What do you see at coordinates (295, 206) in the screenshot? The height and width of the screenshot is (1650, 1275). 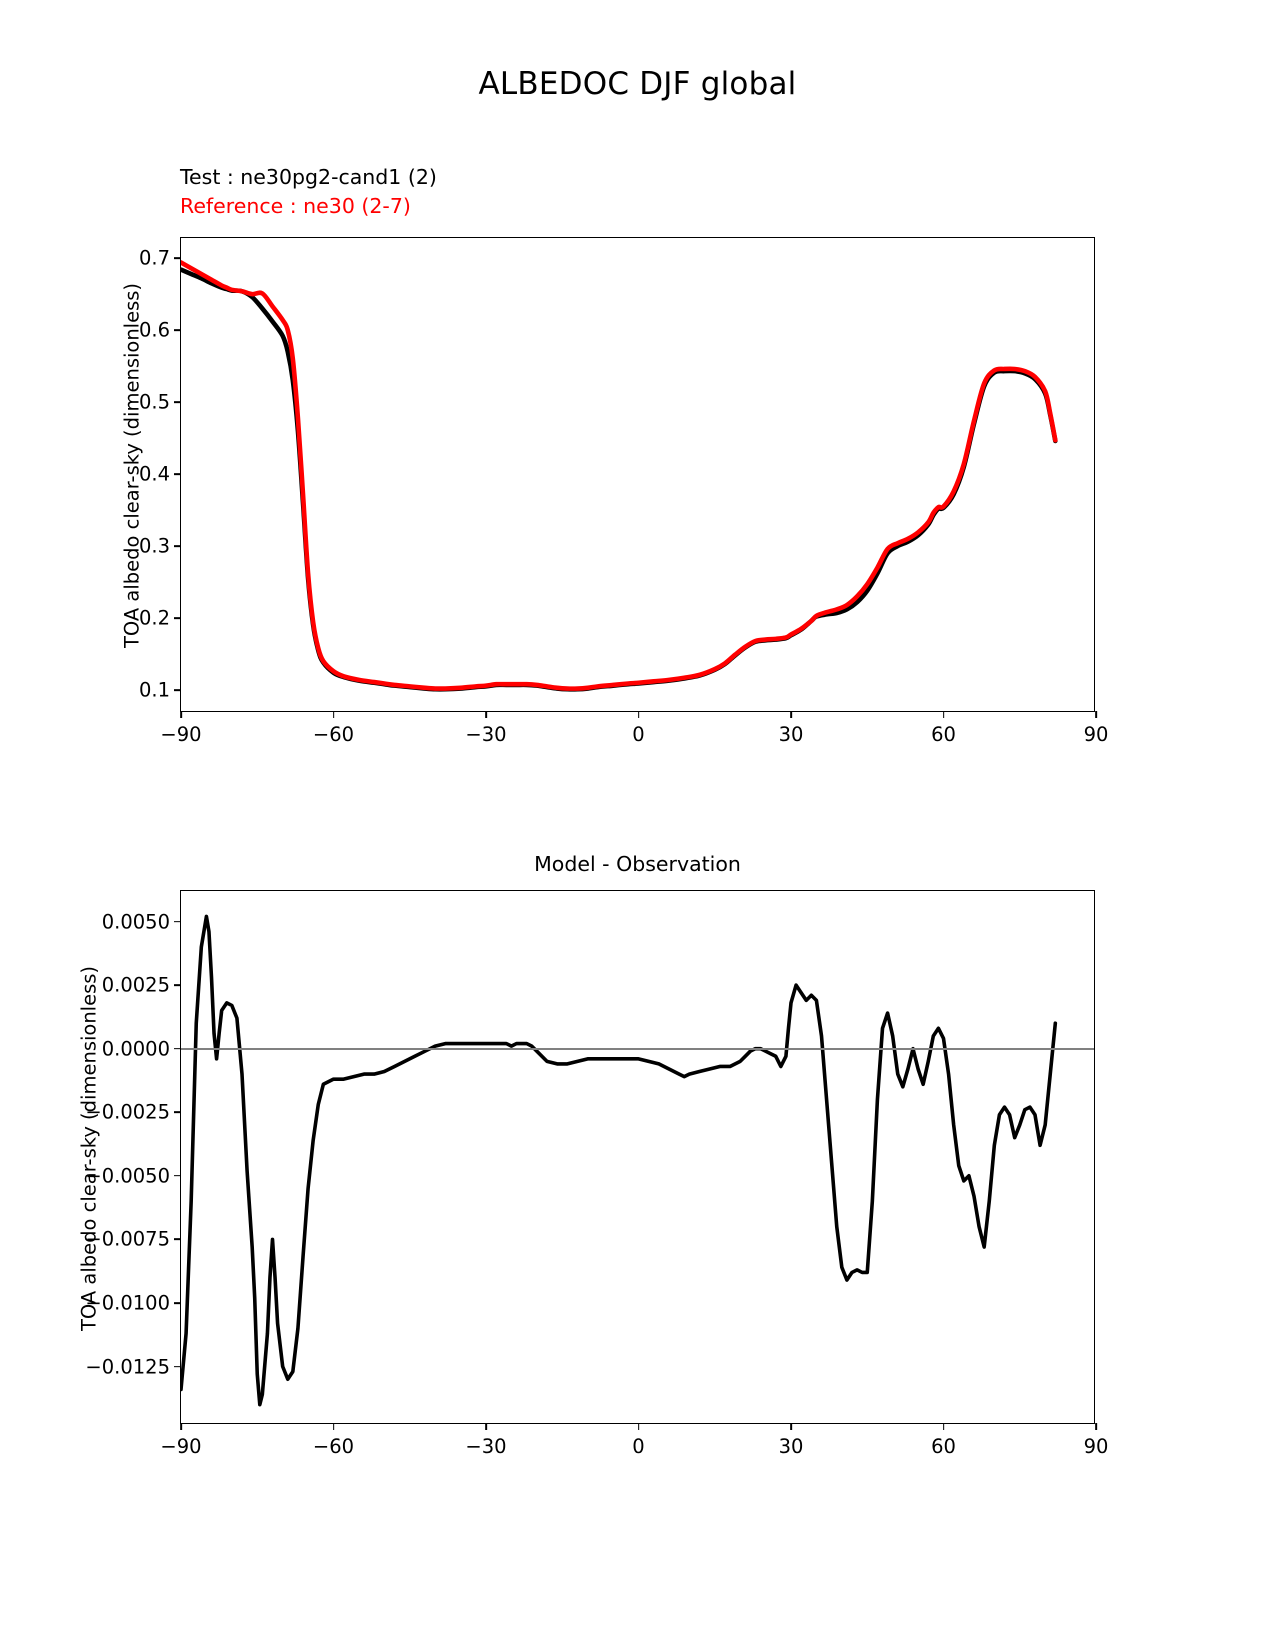 I see `legend-reference-label: Reference : ne30 (2-7)` at bounding box center [295, 206].